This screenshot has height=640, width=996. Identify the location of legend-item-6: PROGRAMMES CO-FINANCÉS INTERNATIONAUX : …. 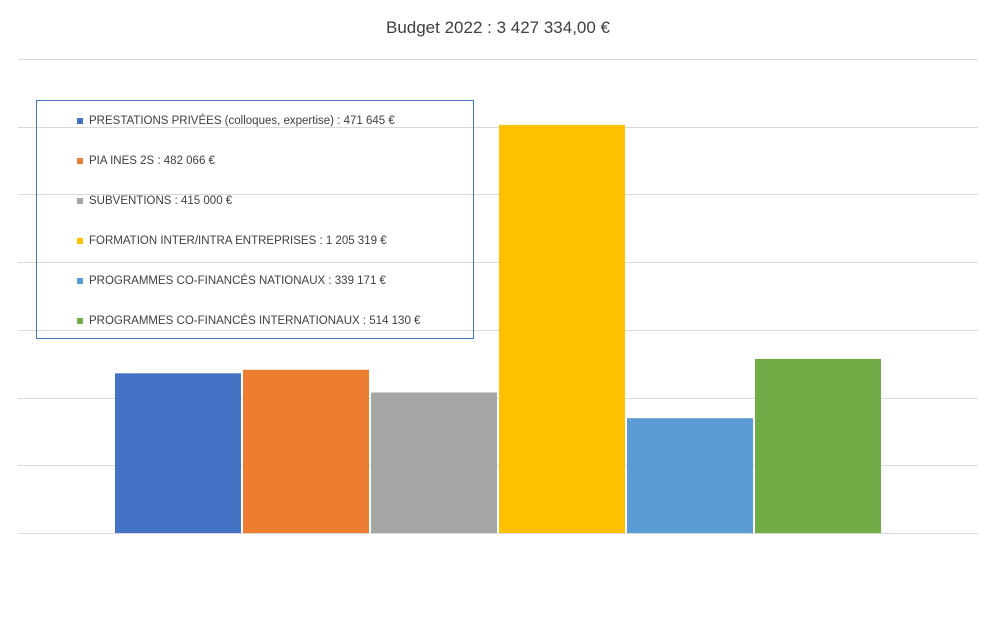
(248, 321).